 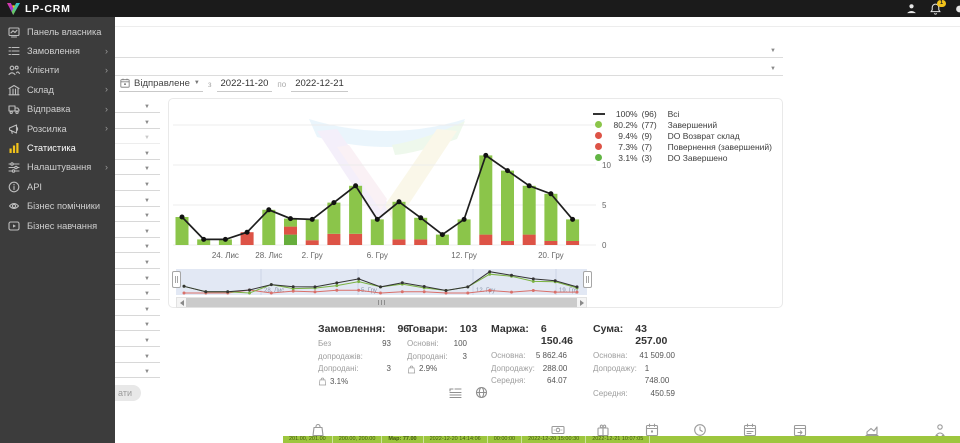 What do you see at coordinates (700, 430) in the screenshot?
I see `clock-column-icon` at bounding box center [700, 430].